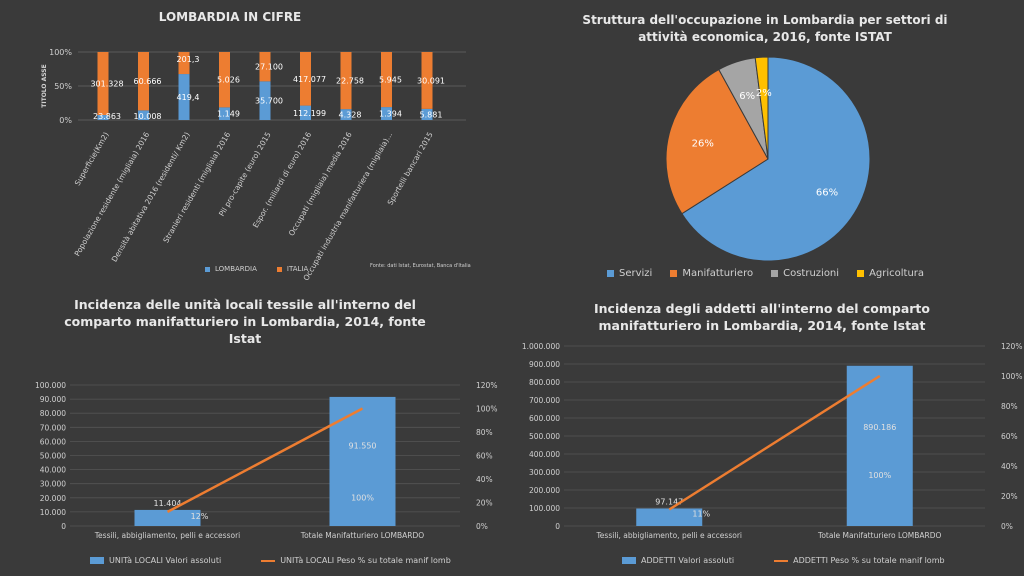 The width and height of the screenshot is (1024, 576). Describe the element at coordinates (200, 516) in the screenshot. I see `line-data-label: 12%` at that location.